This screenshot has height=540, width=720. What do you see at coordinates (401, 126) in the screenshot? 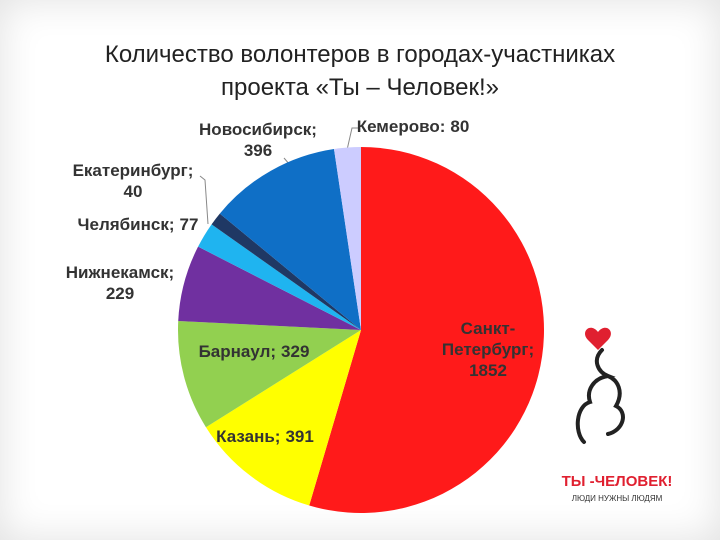
I see `label-category: Кемерово:` at bounding box center [401, 126].